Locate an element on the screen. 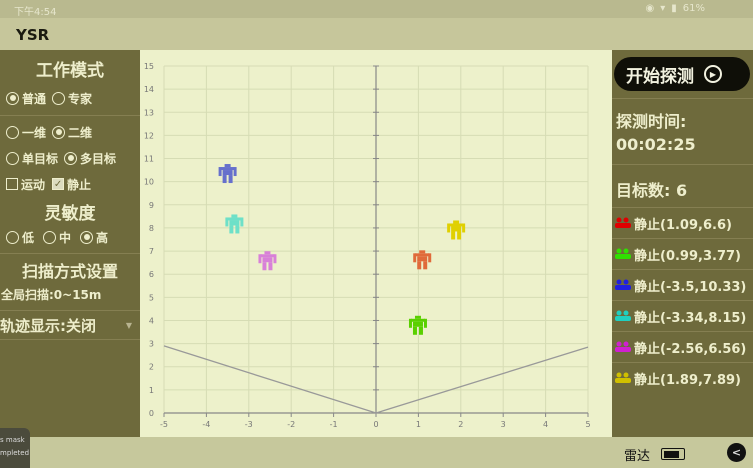 The height and width of the screenshot is (468, 753). y-tick-label: 7 is located at coordinates (151, 251).